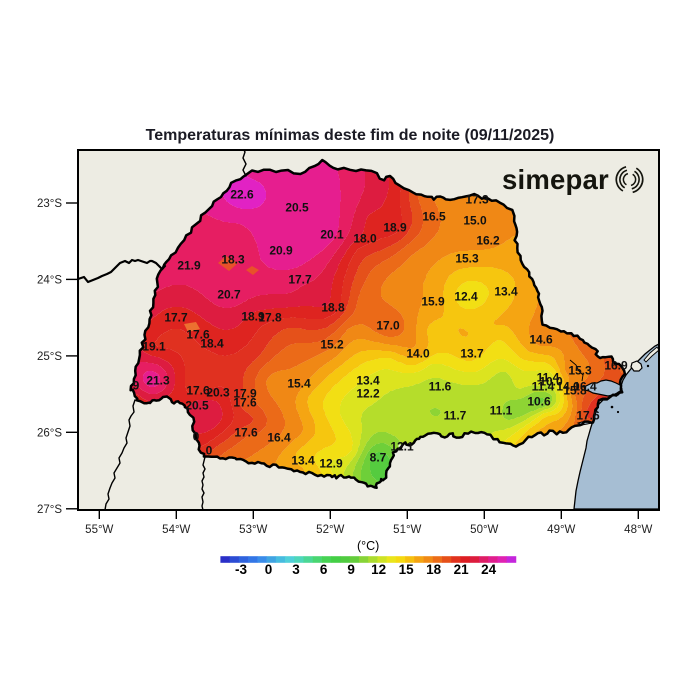 Image resolution: width=700 pixels, height=700 pixels. Describe the element at coordinates (501, 411) in the screenshot. I see `svg-text: 11.1` at that location.